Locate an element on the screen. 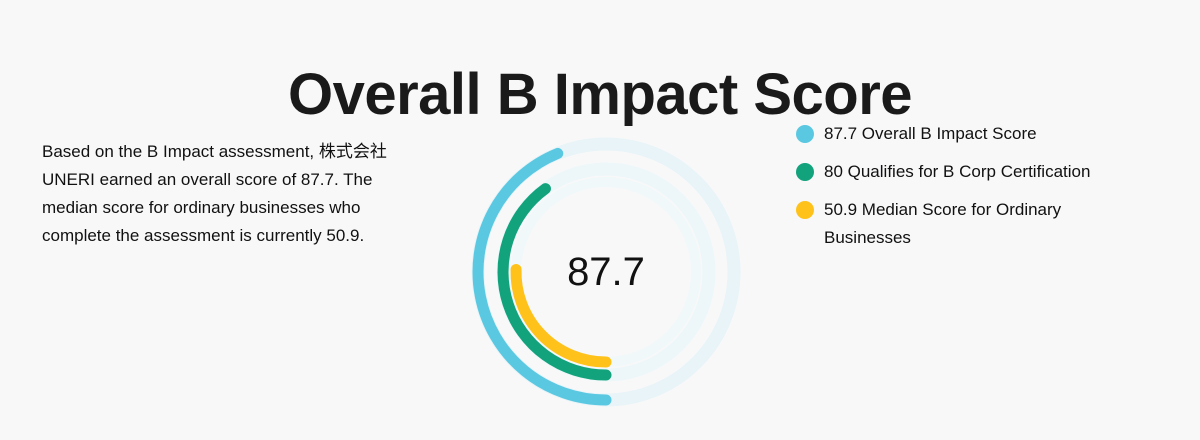  page-title: Overall B Impact Score is located at coordinates (600, 94).